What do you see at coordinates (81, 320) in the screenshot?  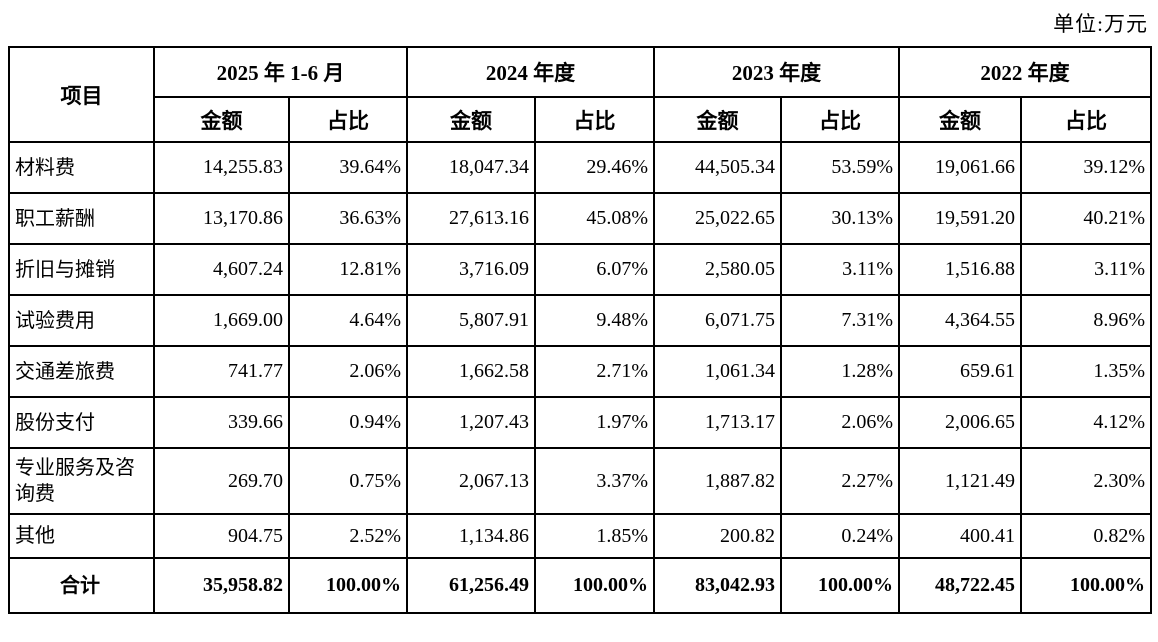 I see `row-label: 试验费用` at bounding box center [81, 320].